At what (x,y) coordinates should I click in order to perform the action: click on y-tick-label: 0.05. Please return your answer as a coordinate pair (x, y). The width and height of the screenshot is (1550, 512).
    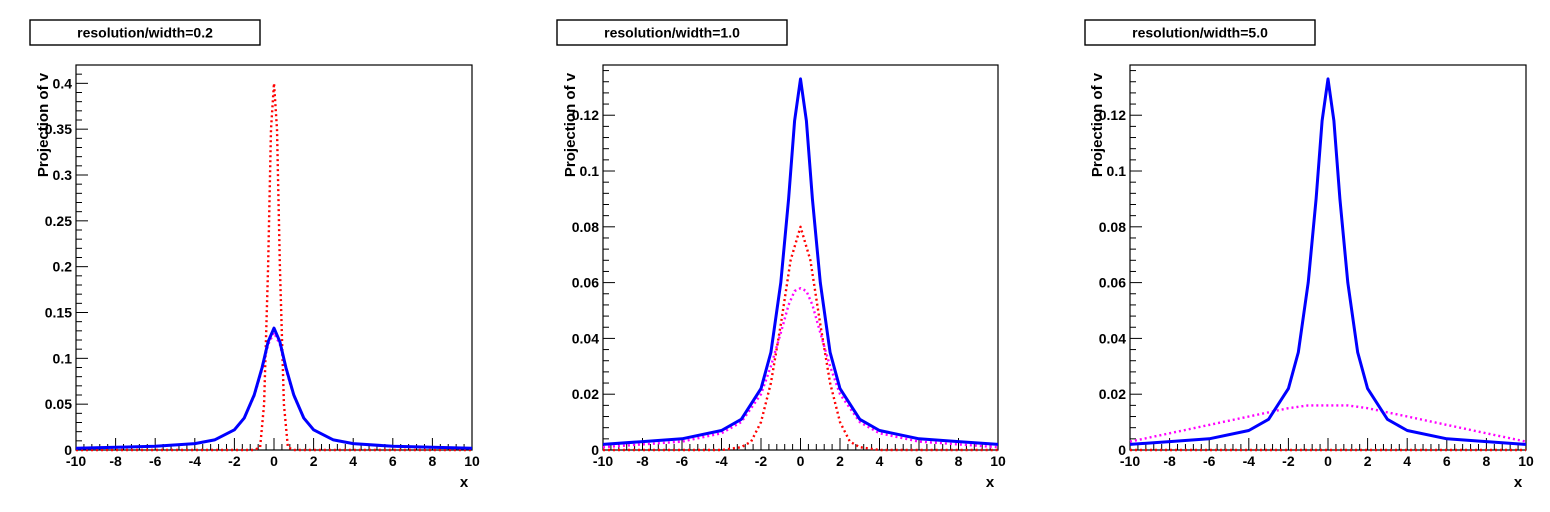
    Looking at the image, I should click on (58, 404).